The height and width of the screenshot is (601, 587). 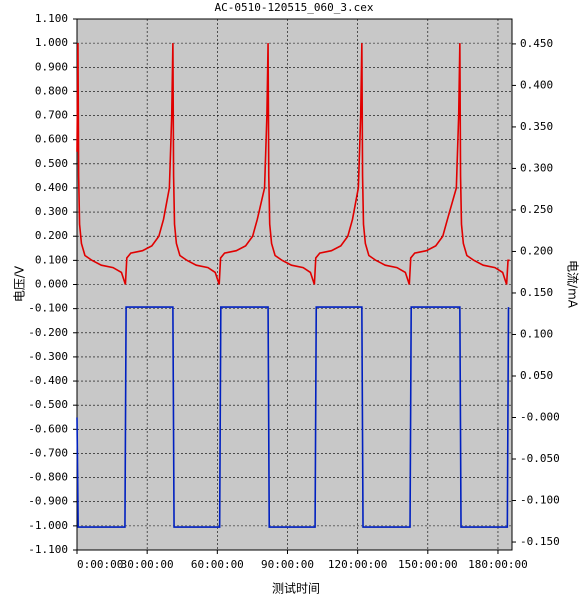 I want to click on y2-tick-label: 0.450, so click(x=536, y=43).